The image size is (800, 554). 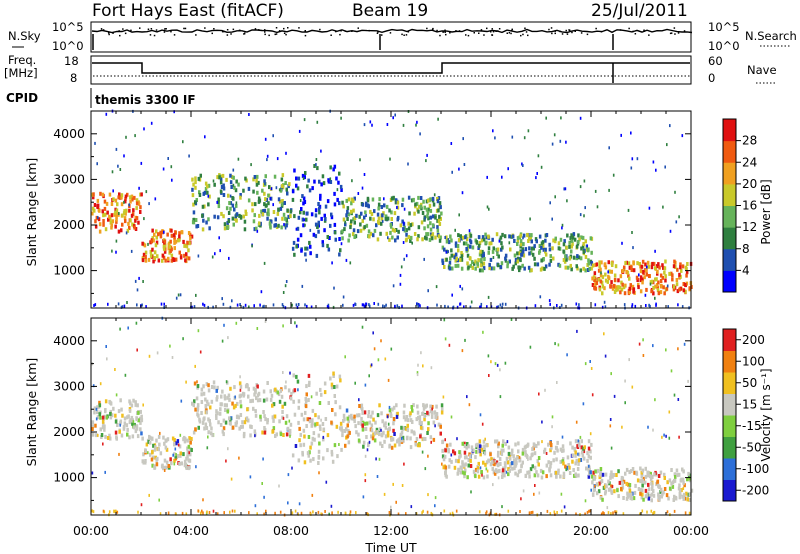 What do you see at coordinates (402, 36) in the screenshot?
I see `noise-panel: N.Sky 10^5 10^0 10^5 10^0 N.Search` at bounding box center [402, 36].